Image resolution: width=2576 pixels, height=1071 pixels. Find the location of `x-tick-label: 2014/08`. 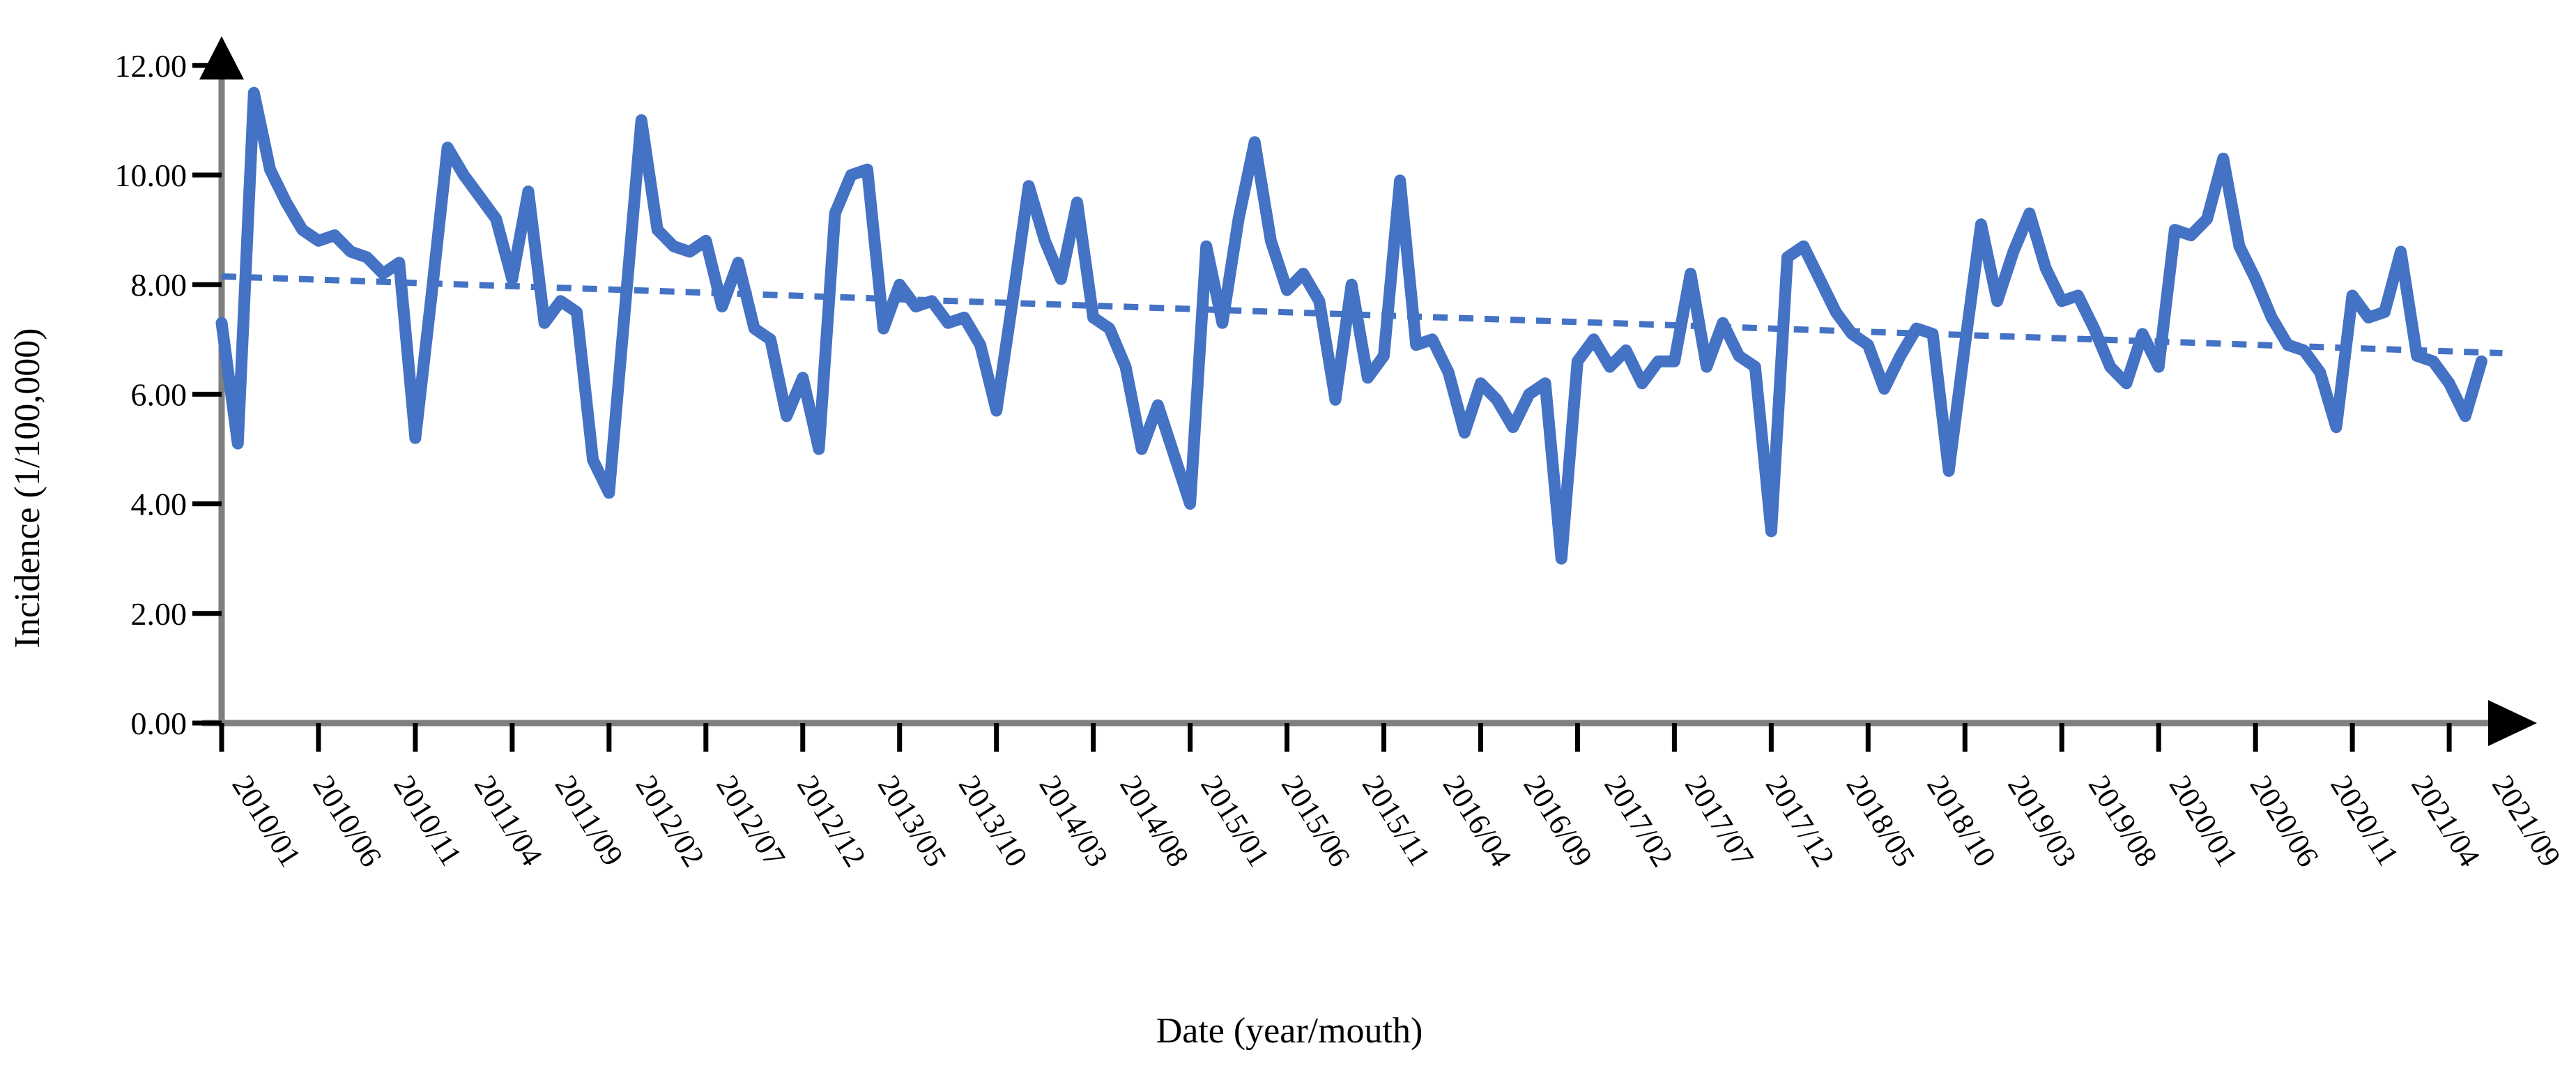

x-tick-label: 2014/08 is located at coordinates (1154, 820).